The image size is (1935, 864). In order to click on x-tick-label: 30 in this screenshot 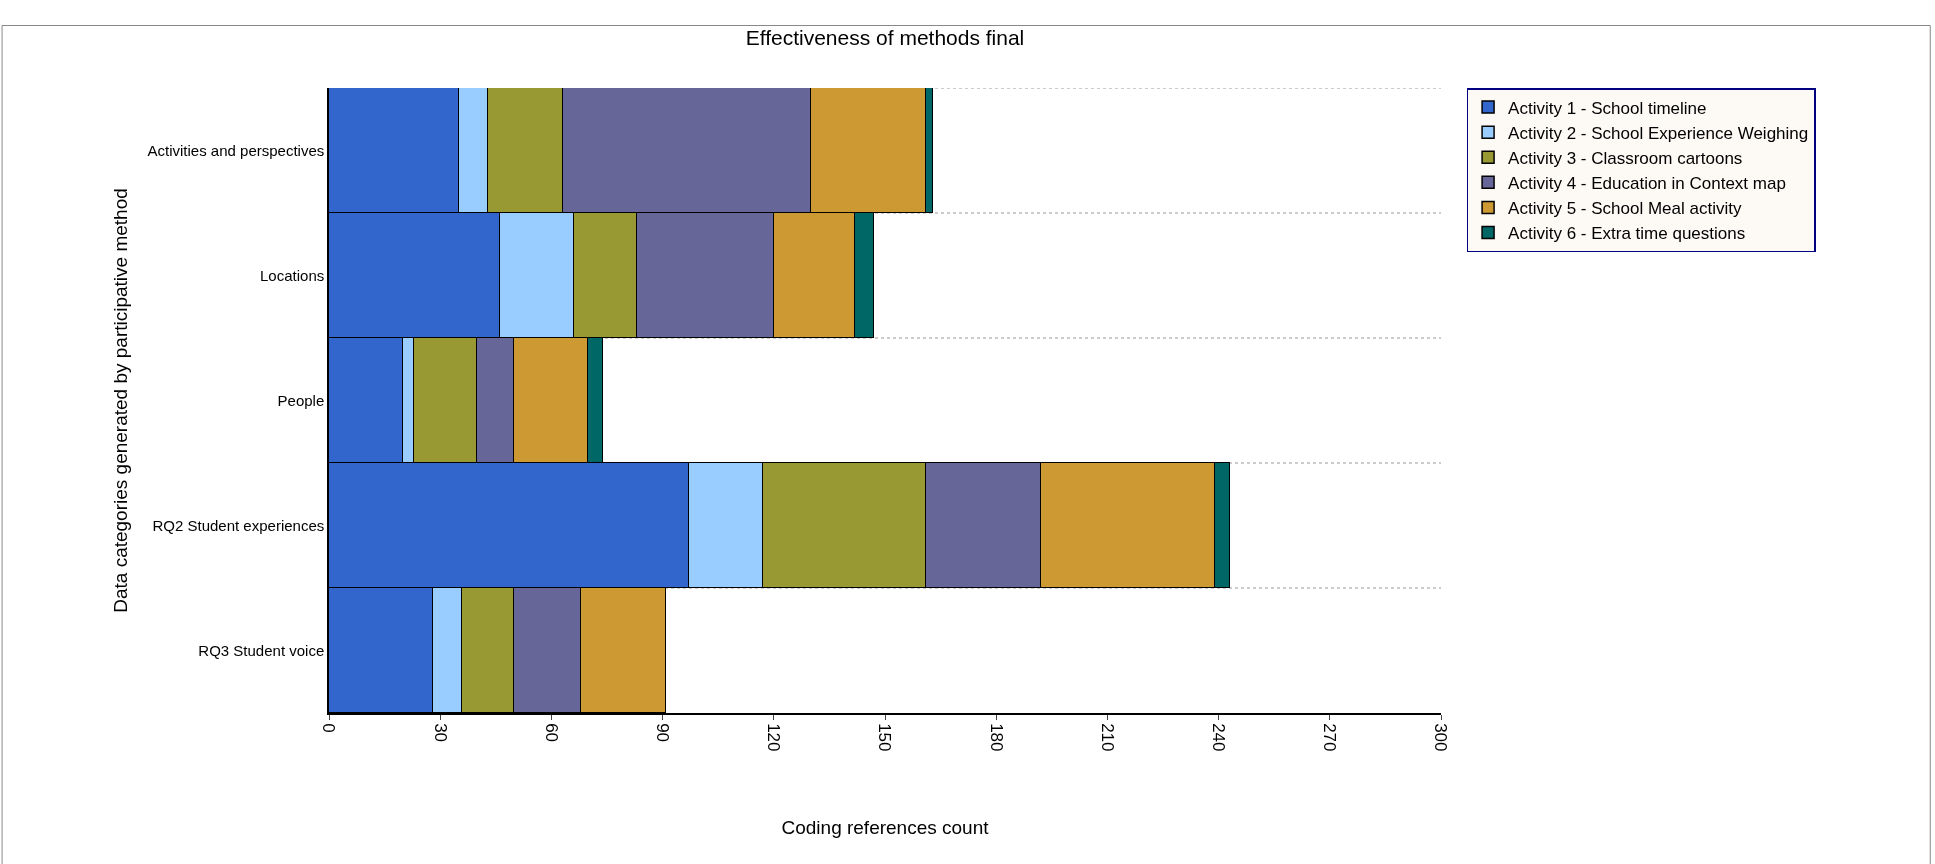, I will do `click(440, 733)`.